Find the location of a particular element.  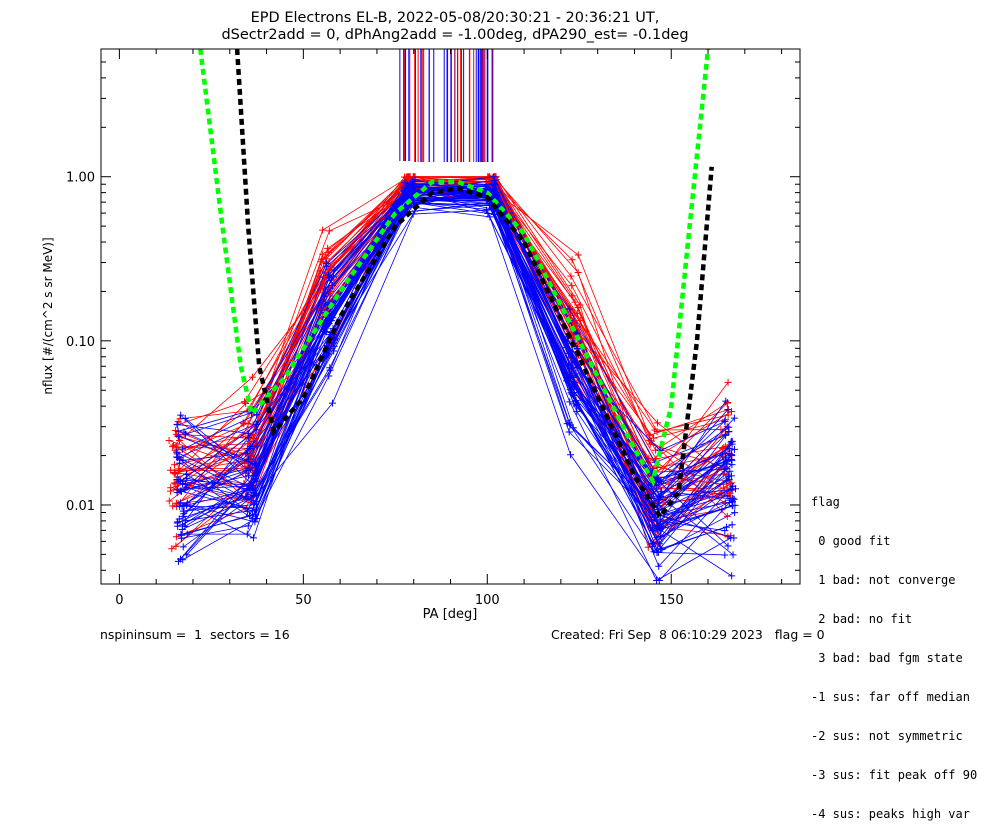

y-tick-label: 1.00 is located at coordinates (80, 178).